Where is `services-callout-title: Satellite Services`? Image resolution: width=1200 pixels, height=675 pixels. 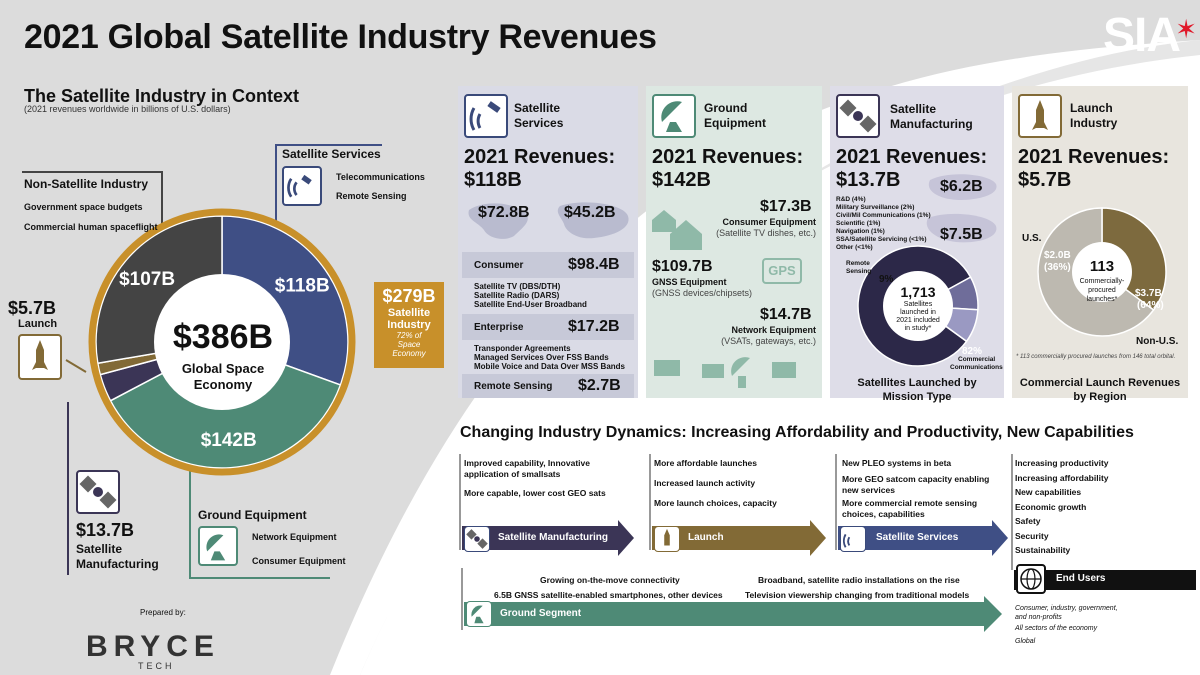
services-callout-title: Satellite Services is located at coordinates (331, 154).